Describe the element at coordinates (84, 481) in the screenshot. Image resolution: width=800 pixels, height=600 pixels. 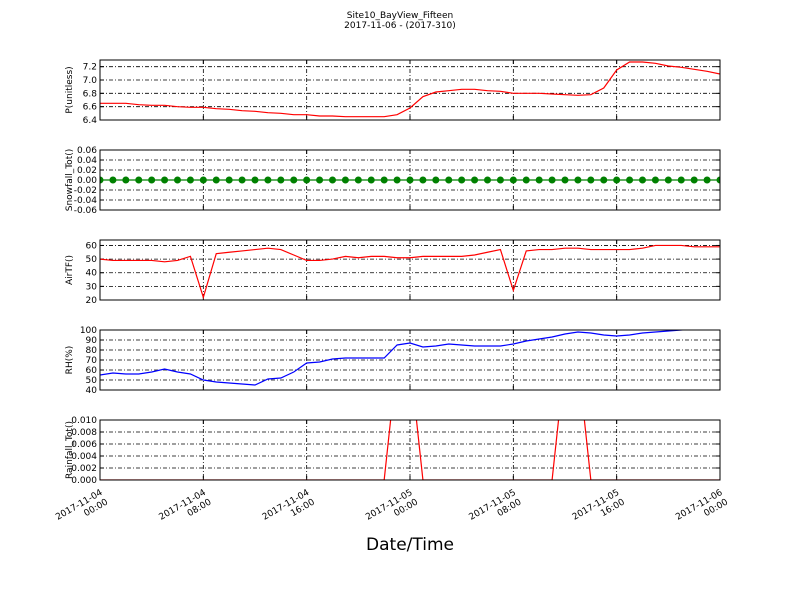
I see `y-tick-label: 0.000` at that location.